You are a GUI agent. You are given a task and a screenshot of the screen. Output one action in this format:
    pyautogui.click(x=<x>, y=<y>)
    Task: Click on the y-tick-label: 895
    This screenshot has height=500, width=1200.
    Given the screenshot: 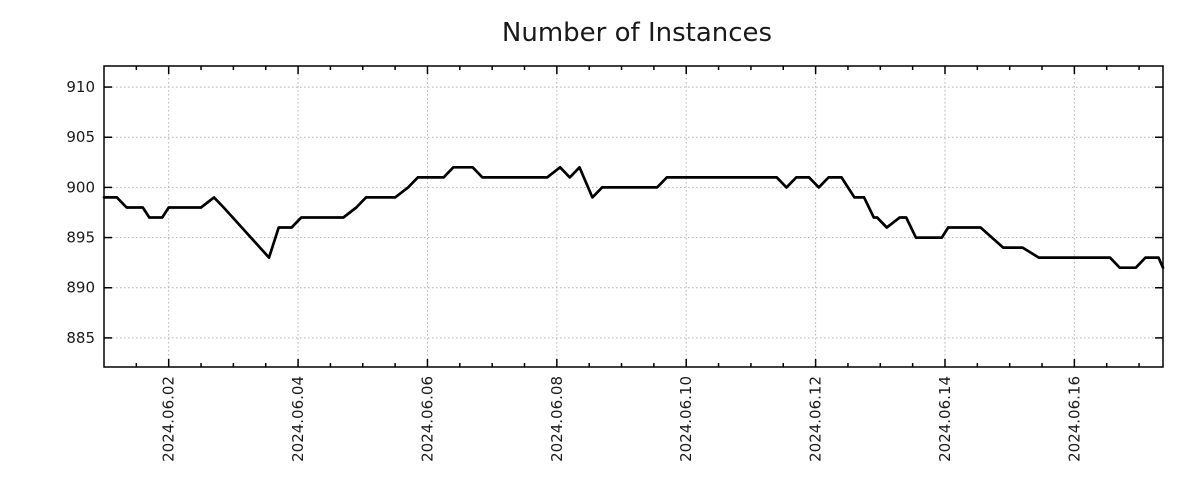 What is the action you would take?
    pyautogui.click(x=80, y=238)
    